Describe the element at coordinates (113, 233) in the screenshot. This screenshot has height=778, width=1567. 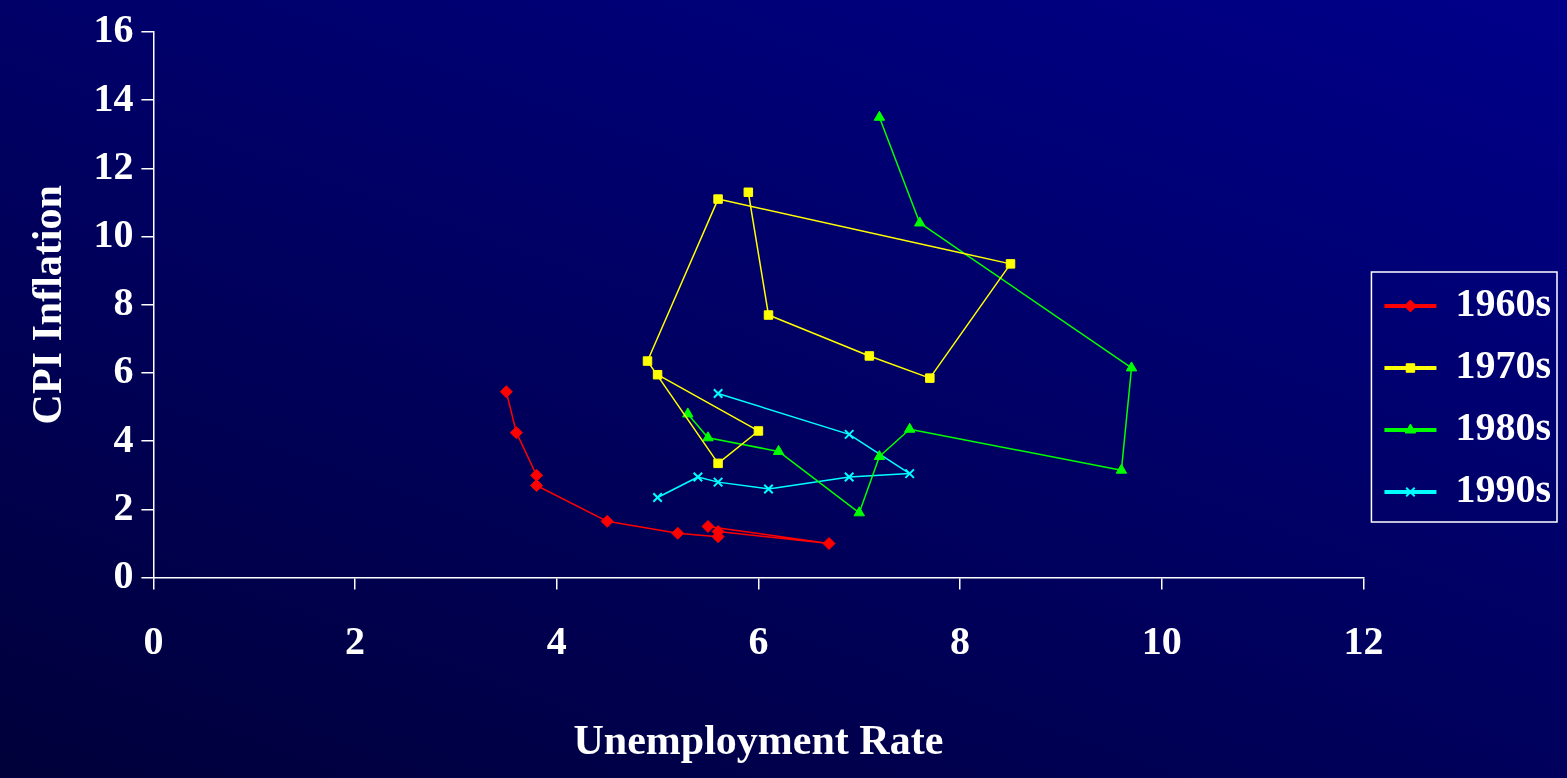
I see `y-tick-label: 10` at that location.